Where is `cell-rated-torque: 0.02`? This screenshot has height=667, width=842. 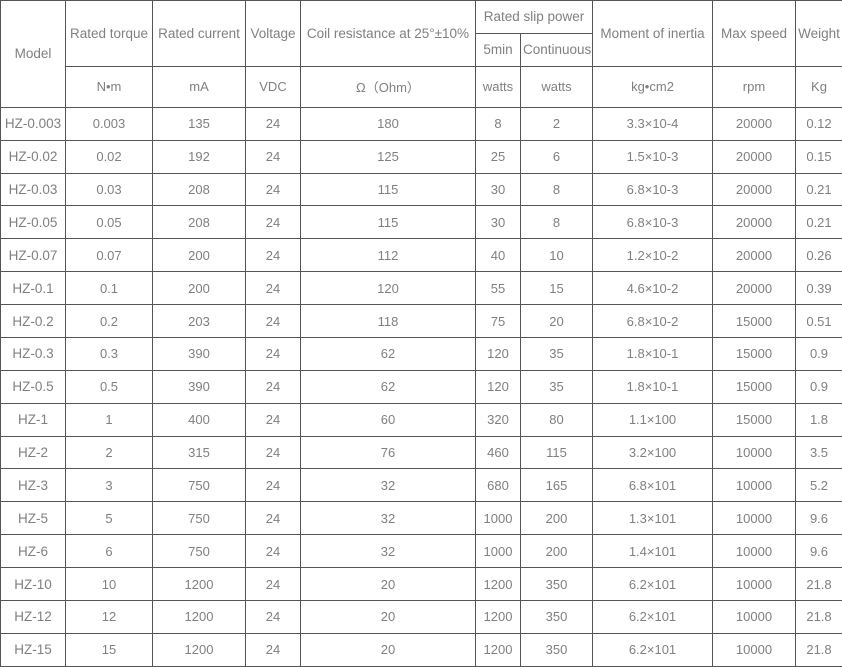
cell-rated-torque: 0.02 is located at coordinates (109, 156).